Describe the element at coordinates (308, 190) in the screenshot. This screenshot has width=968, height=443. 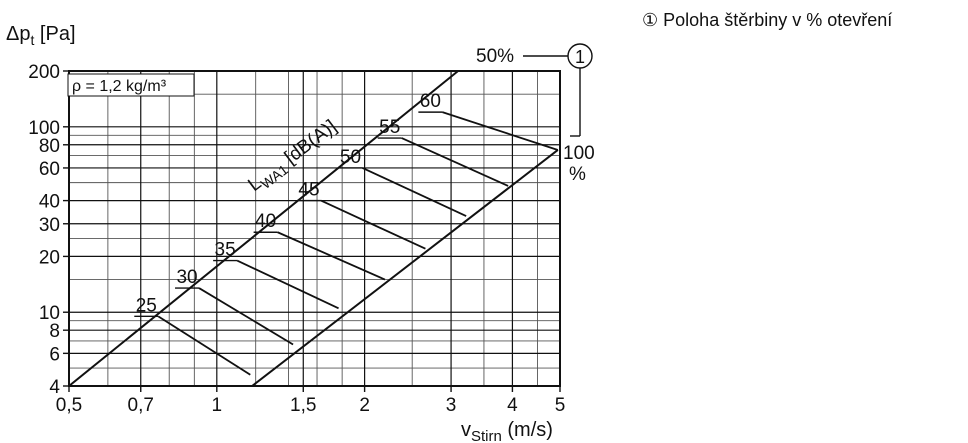
I see `noise-label-45: 45` at that location.